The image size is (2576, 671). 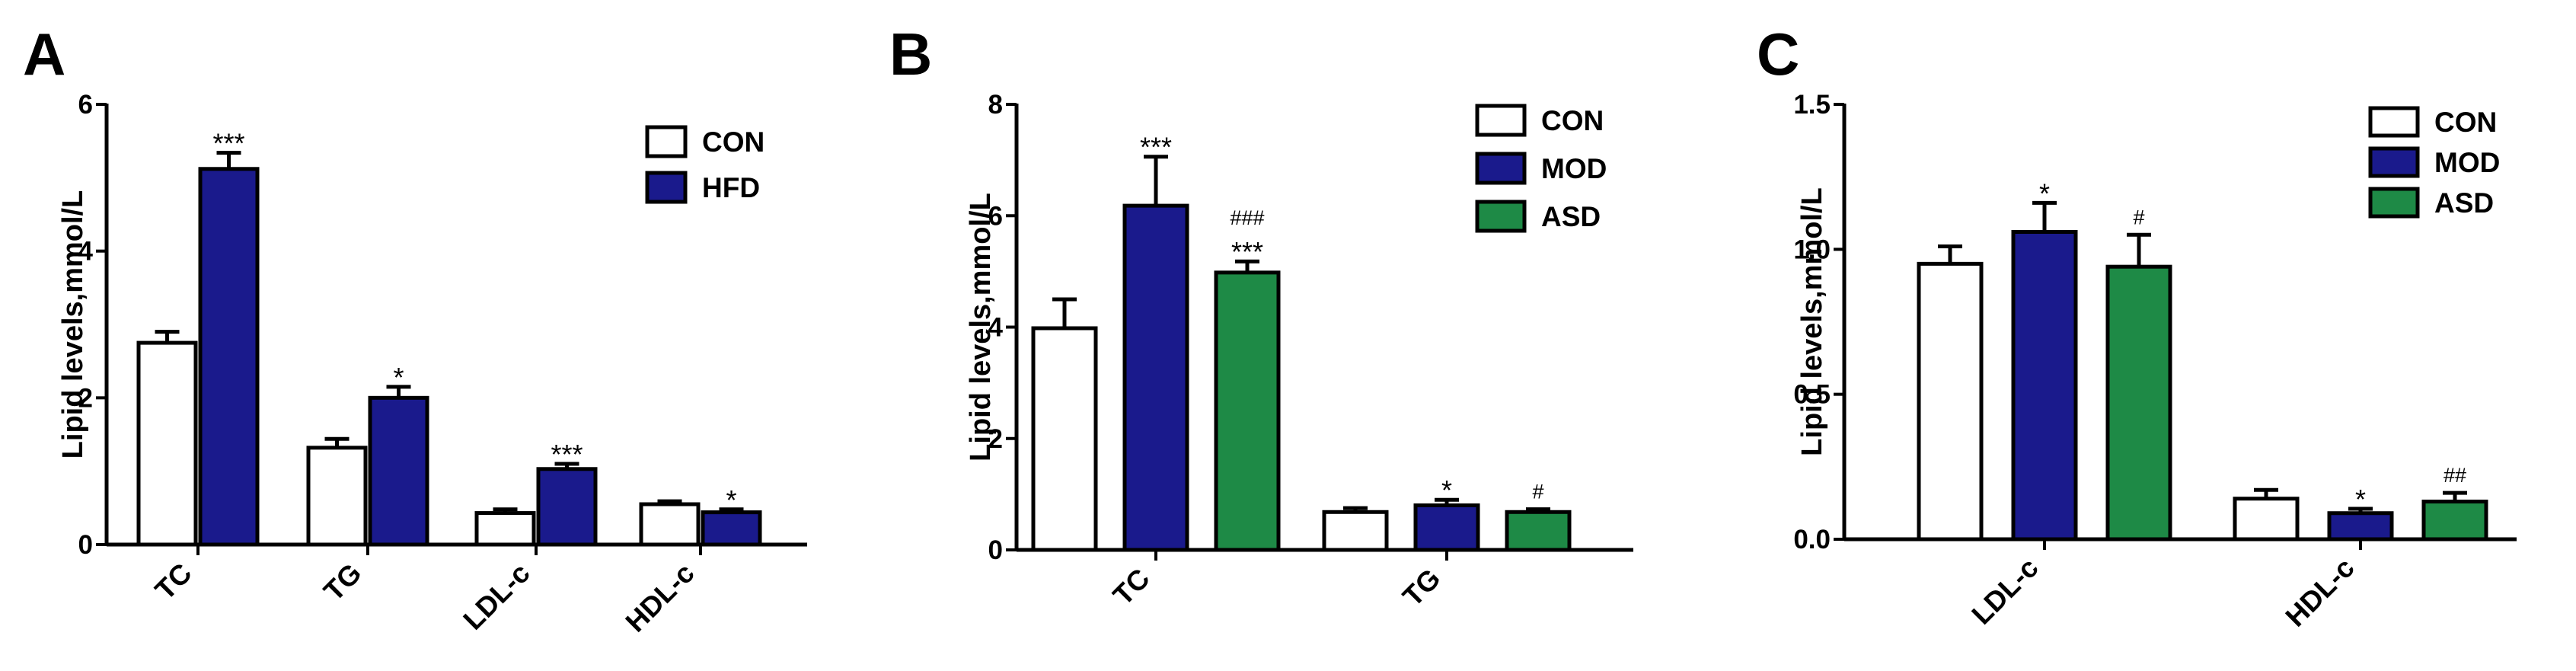 I want to click on panel-b-letter: B, so click(x=910, y=54).